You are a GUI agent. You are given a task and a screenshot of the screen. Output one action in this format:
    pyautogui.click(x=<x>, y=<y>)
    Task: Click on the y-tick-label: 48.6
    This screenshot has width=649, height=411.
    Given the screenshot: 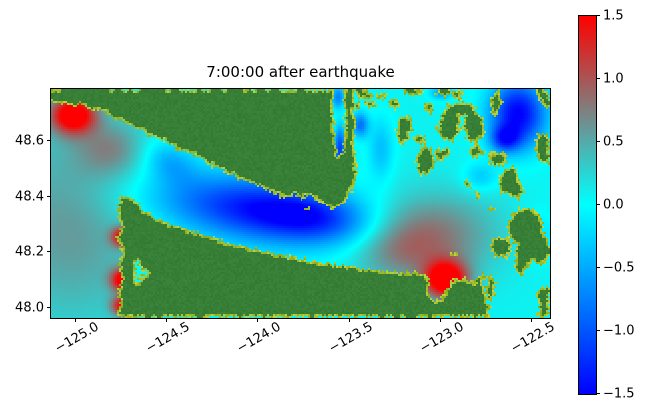 What is the action you would take?
    pyautogui.click(x=29, y=141)
    